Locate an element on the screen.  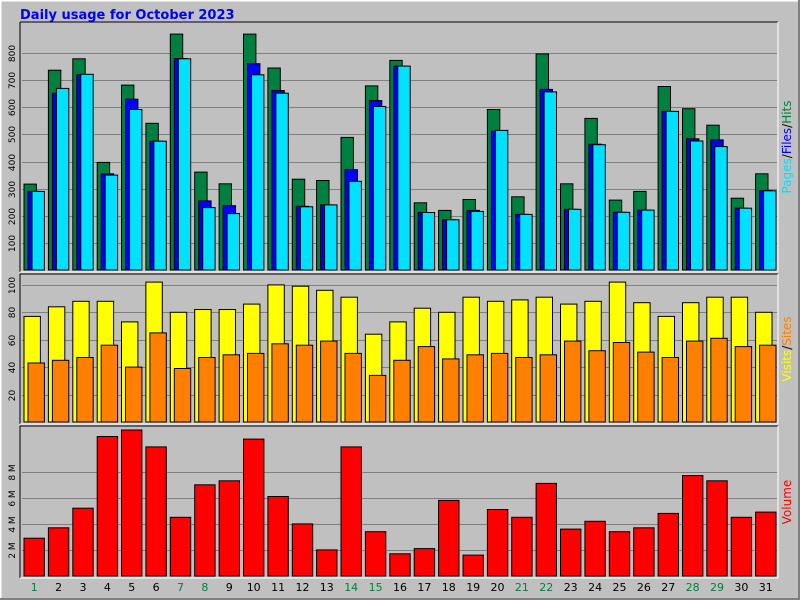
x-tick-label-day-10: 10 is located at coordinates (254, 587).